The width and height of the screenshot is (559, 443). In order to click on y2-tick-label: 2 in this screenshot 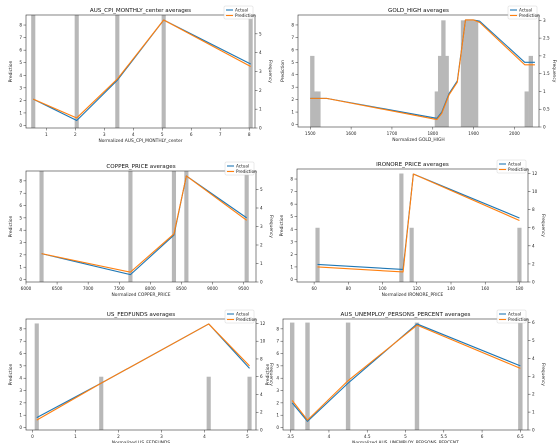, I will do `click(533, 263)`.